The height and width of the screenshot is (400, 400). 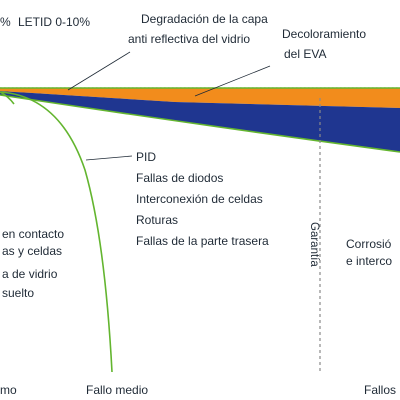 What do you see at coordinates (204, 19) in the screenshot?
I see `degradation-label-line1: Degradación de la capa` at bounding box center [204, 19].